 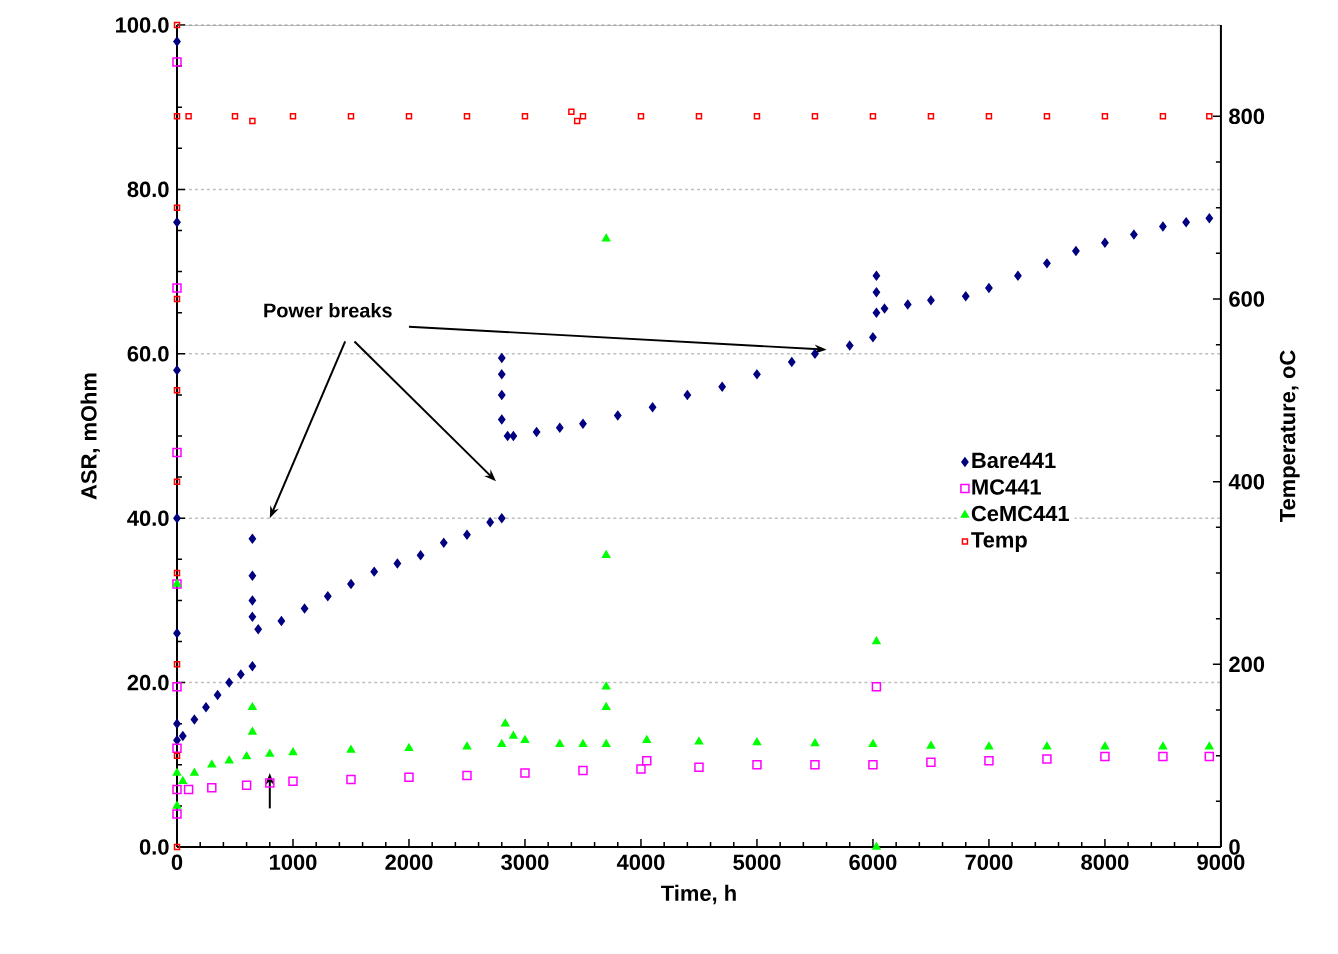 What do you see at coordinates (698, 894) in the screenshot?
I see `x-axis-title: Time, h` at bounding box center [698, 894].